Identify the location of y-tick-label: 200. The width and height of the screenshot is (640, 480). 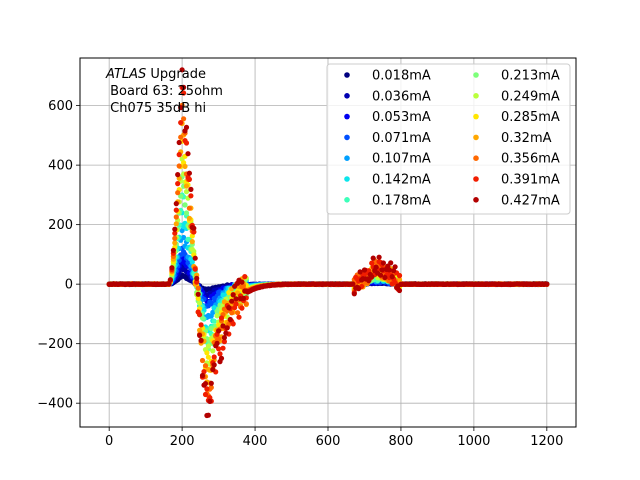
(60, 225).